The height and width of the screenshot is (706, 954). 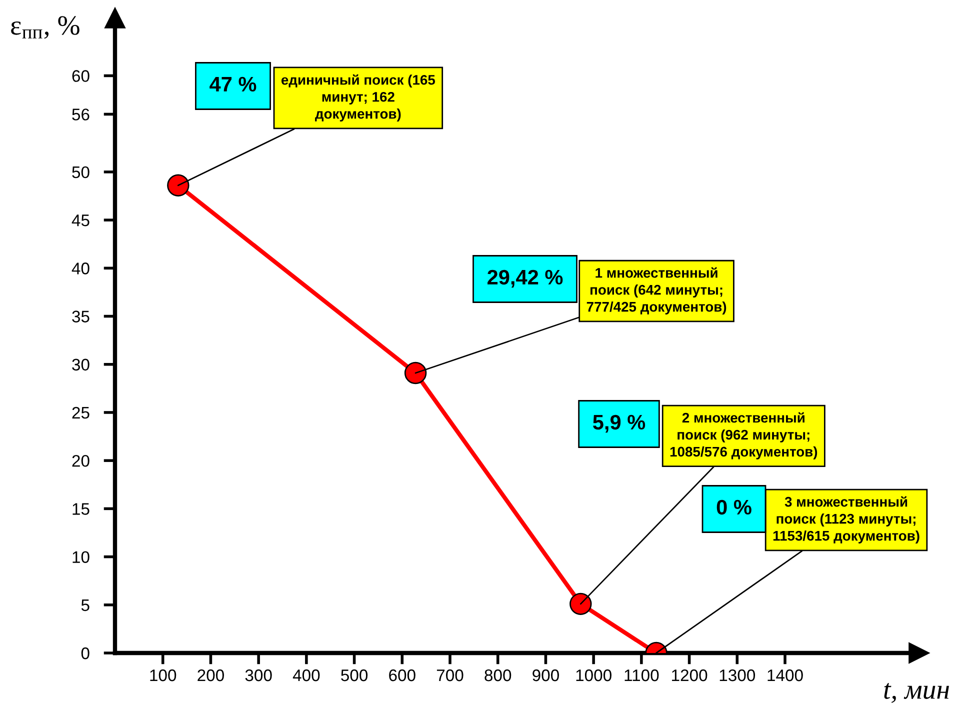 I want to click on x-tick-label: 500, so click(x=354, y=675).